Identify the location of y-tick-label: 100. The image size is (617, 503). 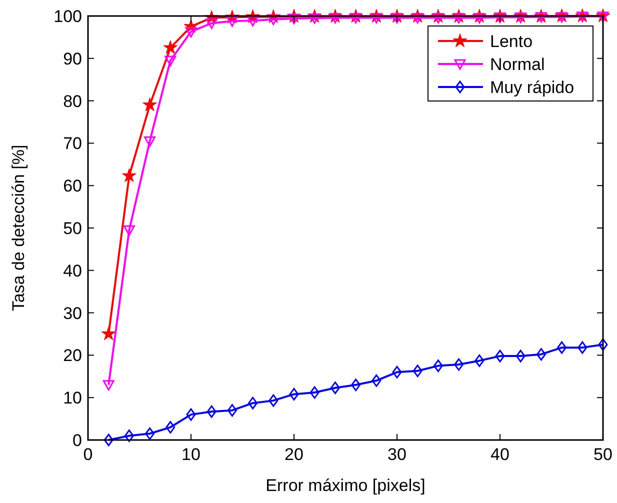
(68, 16).